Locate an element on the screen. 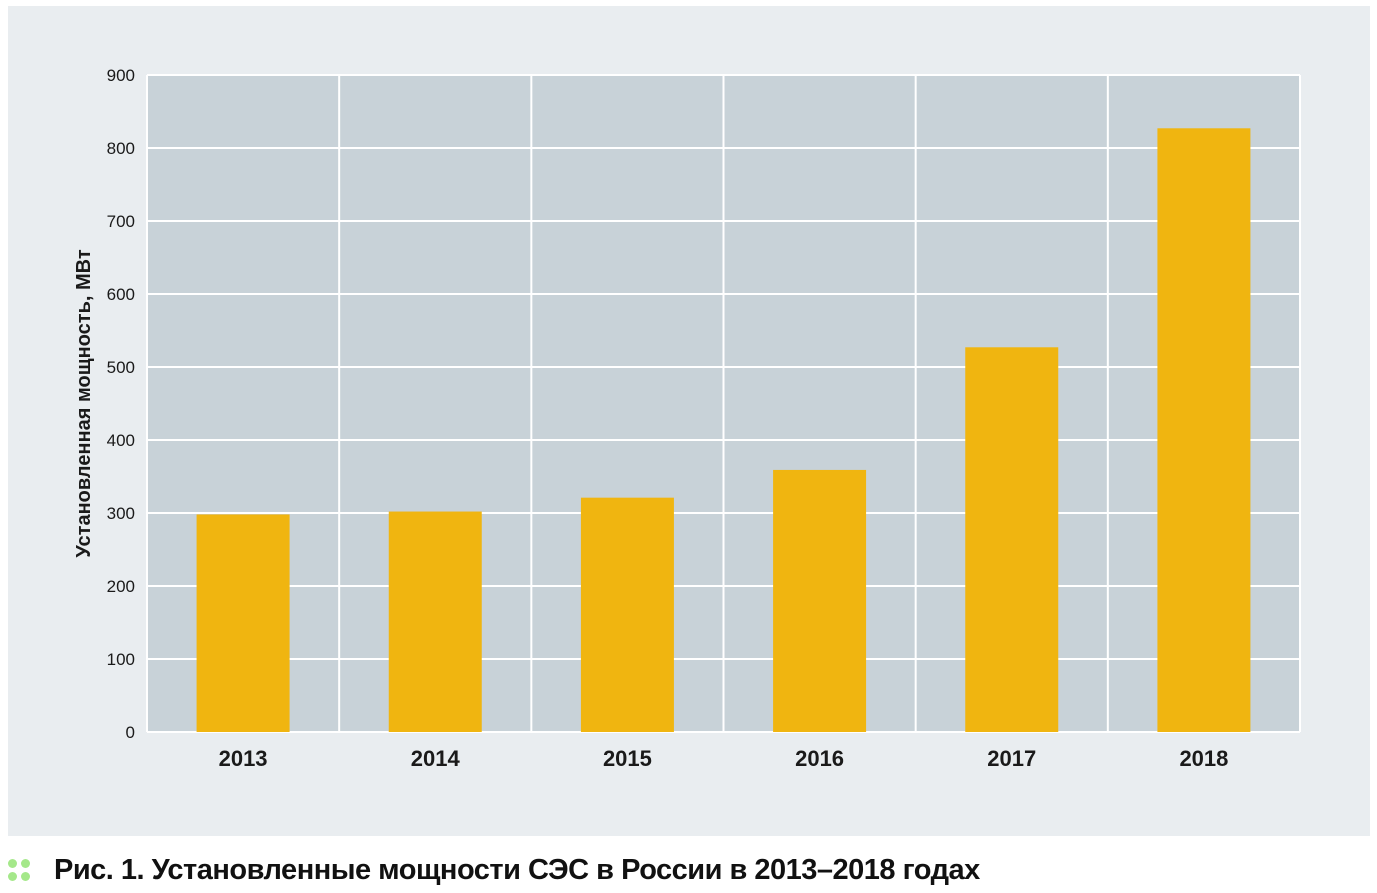 The image size is (1377, 893). bar-2017 is located at coordinates (1012, 539).